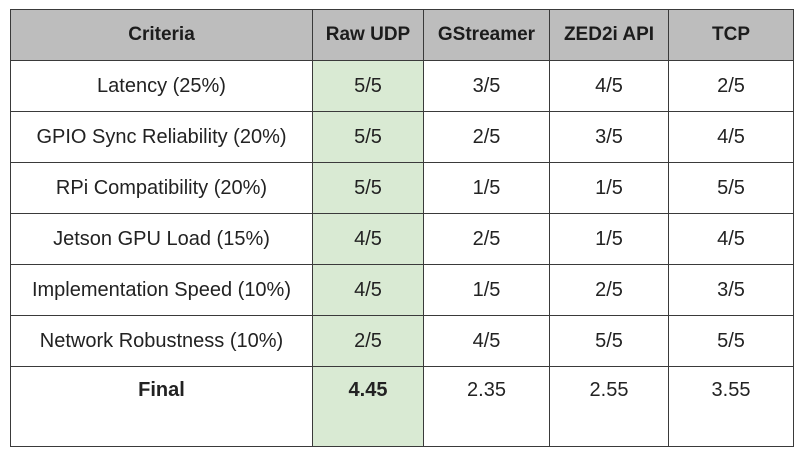  I want to click on final-score-tcp: 3.55, so click(731, 406).